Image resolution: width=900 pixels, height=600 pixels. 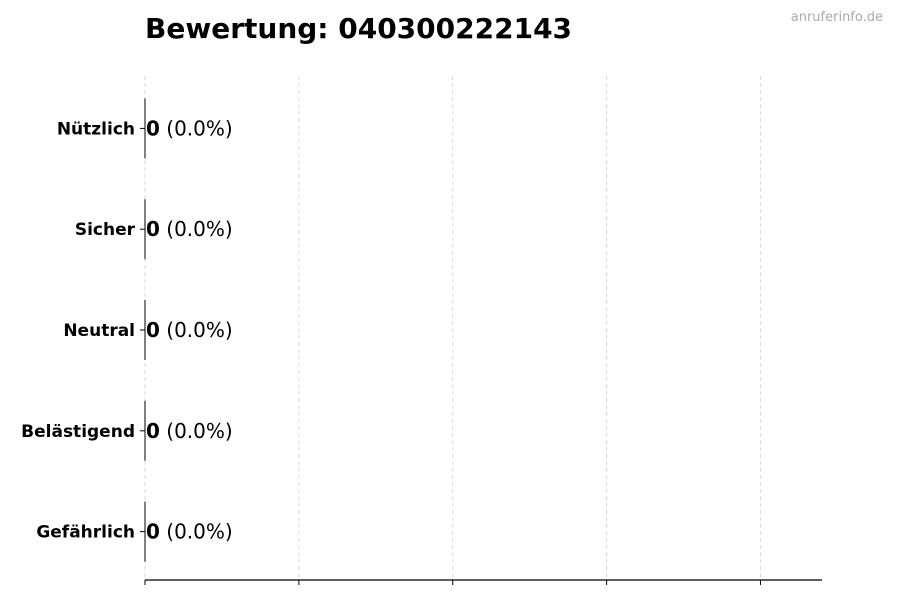 I want to click on y-tick-label: Belästigend, so click(x=78, y=432).